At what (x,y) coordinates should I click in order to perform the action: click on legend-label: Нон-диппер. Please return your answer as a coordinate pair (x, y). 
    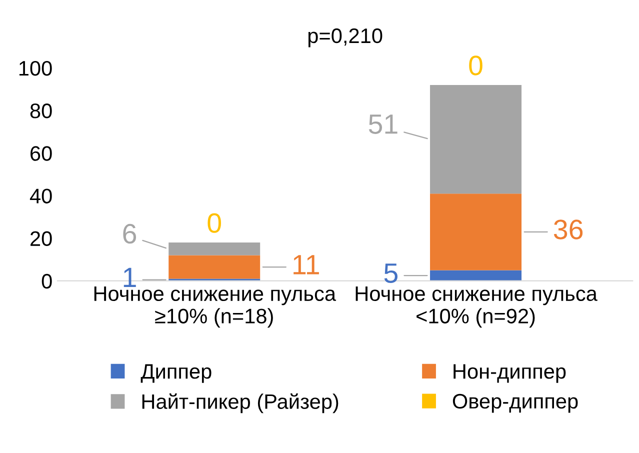
    Looking at the image, I should click on (510, 373).